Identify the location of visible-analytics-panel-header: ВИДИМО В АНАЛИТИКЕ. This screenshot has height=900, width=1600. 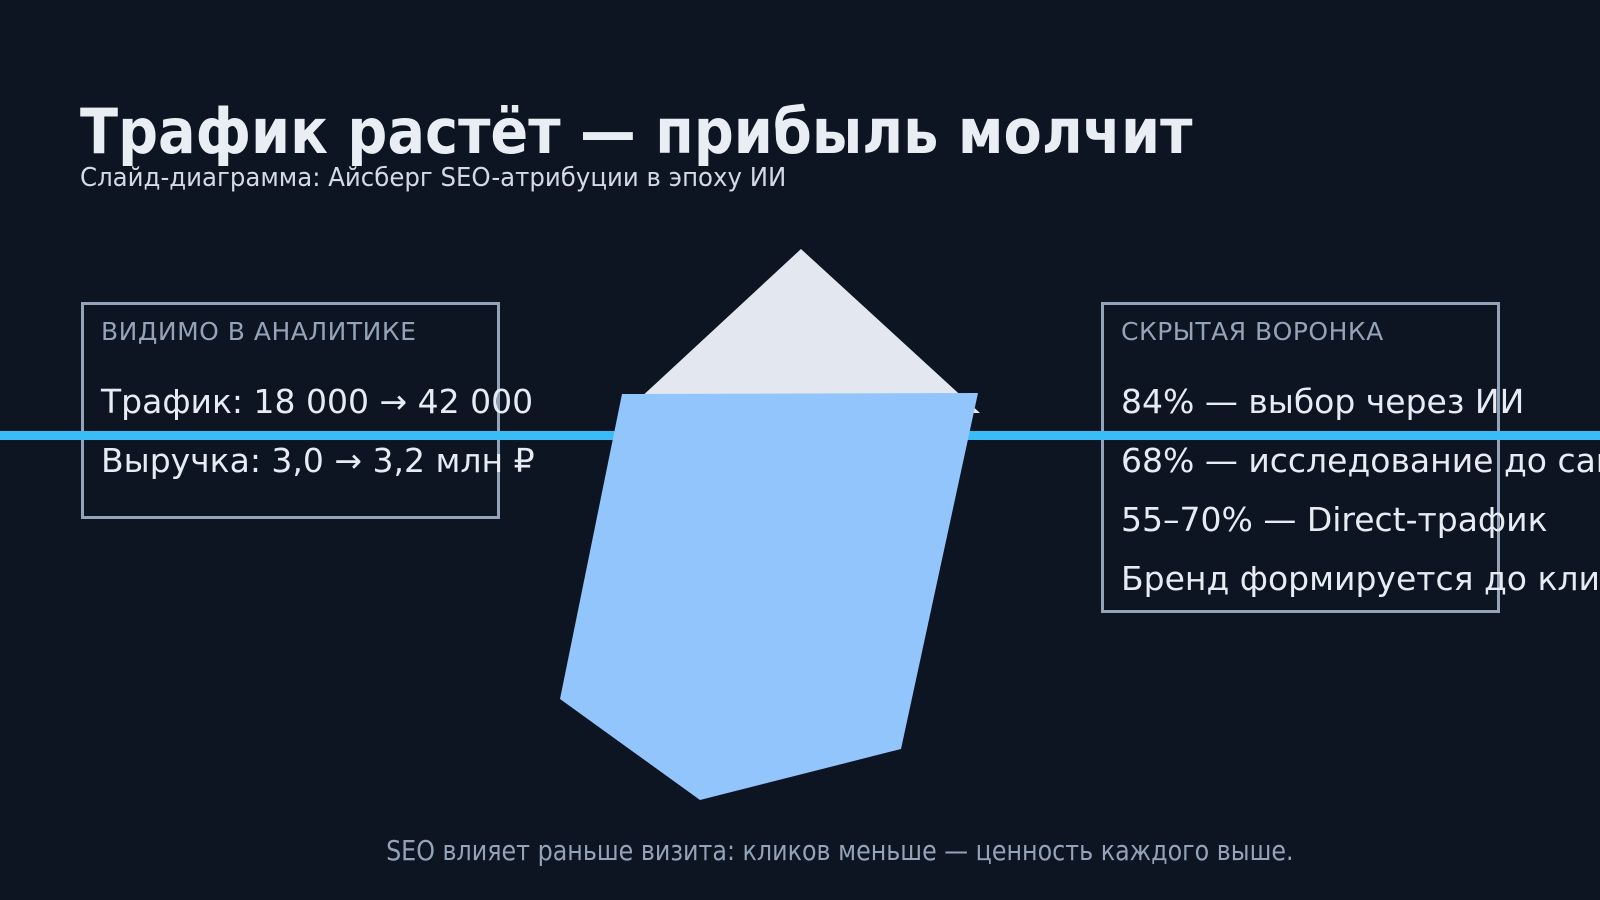
(259, 331).